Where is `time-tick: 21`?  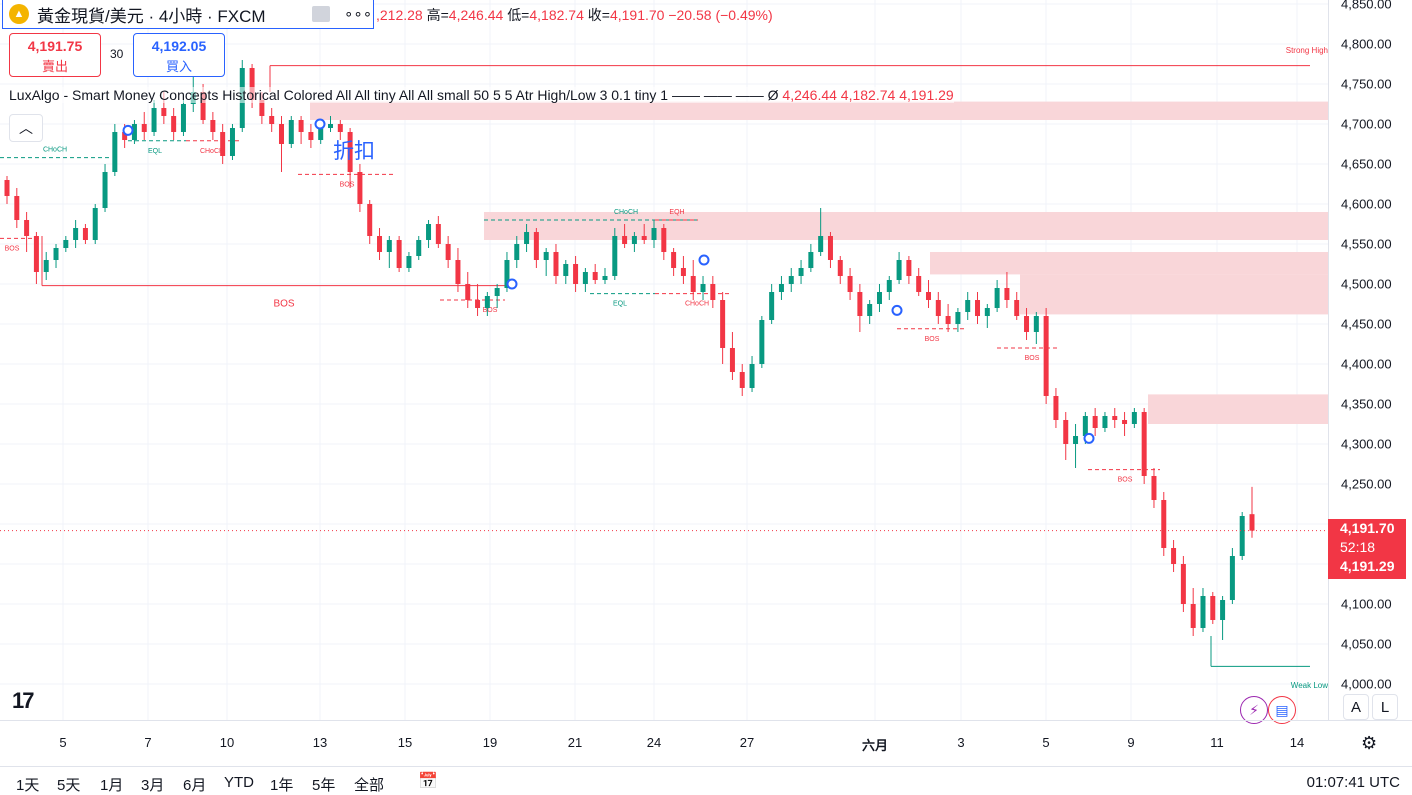
time-tick: 21 is located at coordinates (575, 742).